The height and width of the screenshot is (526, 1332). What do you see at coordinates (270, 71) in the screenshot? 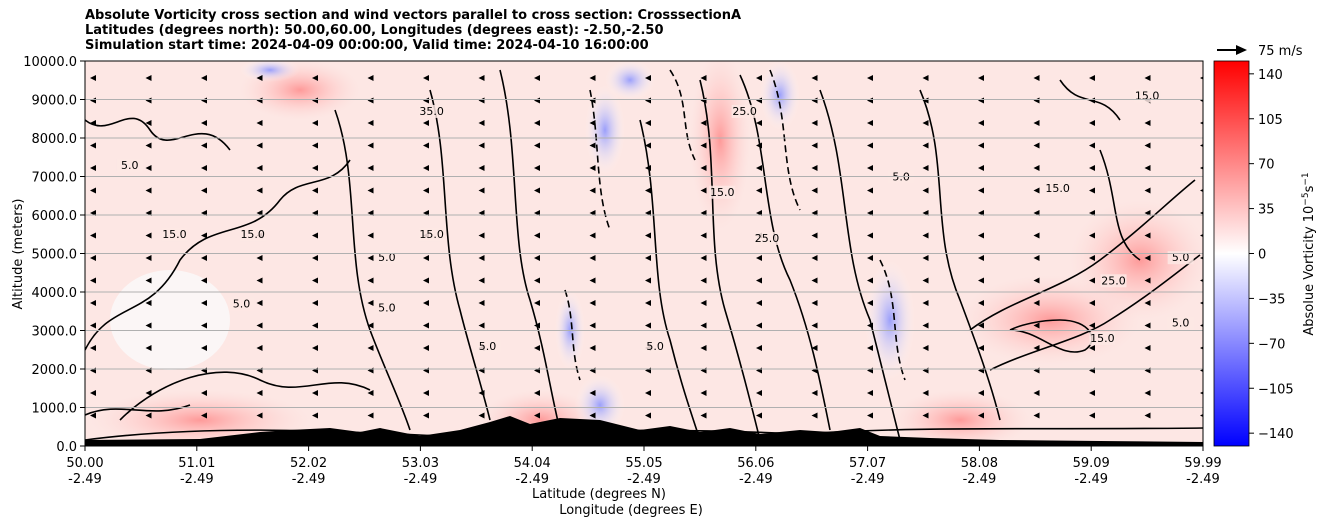
I see `negative-vorticity-region` at bounding box center [270, 71].